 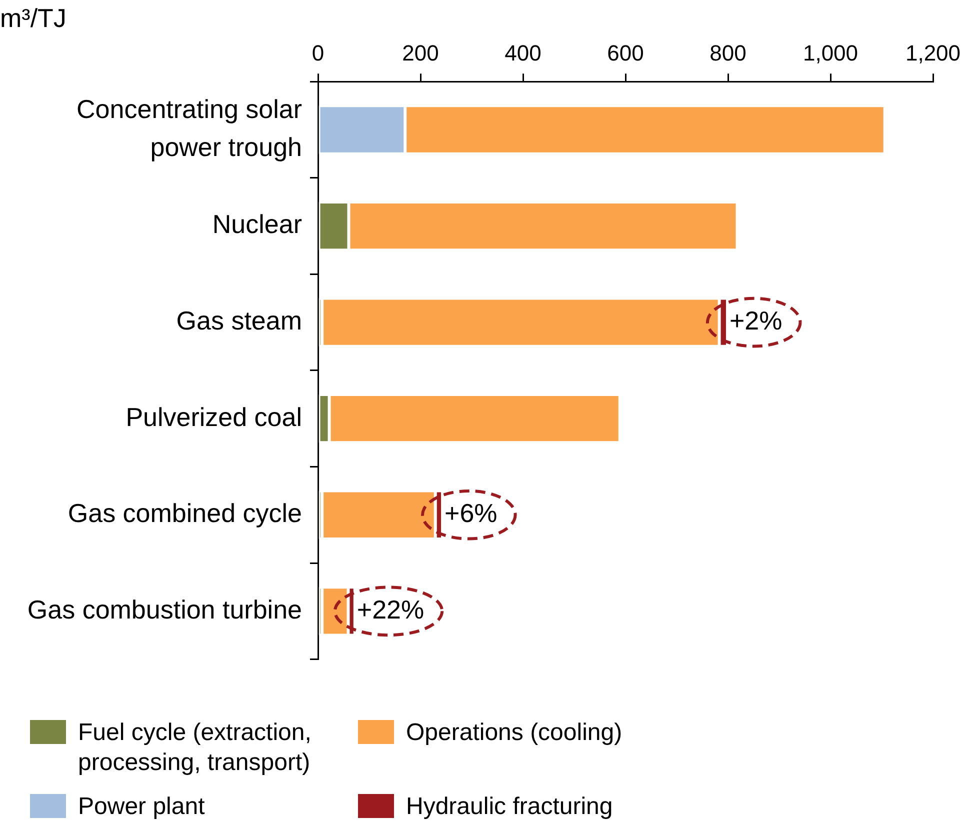 I want to click on x-tick-label: 800, so click(x=728, y=53).